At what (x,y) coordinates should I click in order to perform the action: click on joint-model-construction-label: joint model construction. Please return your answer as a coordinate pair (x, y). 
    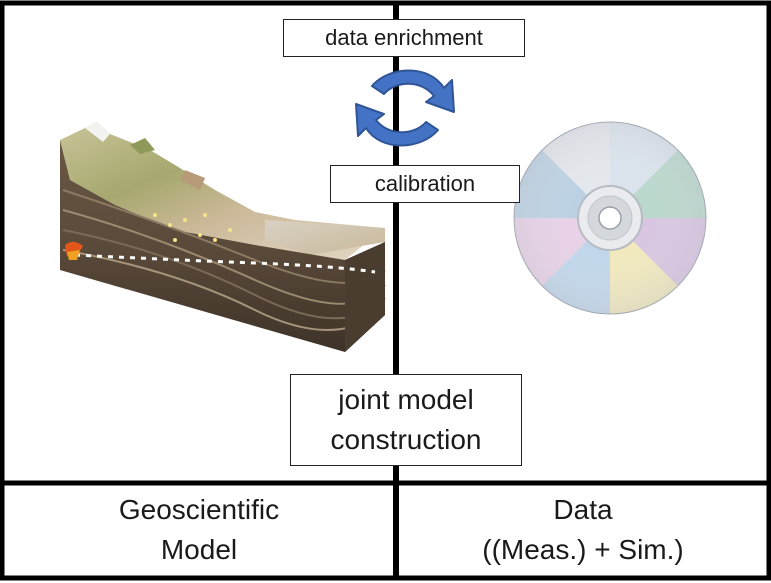
    Looking at the image, I should click on (406, 420).